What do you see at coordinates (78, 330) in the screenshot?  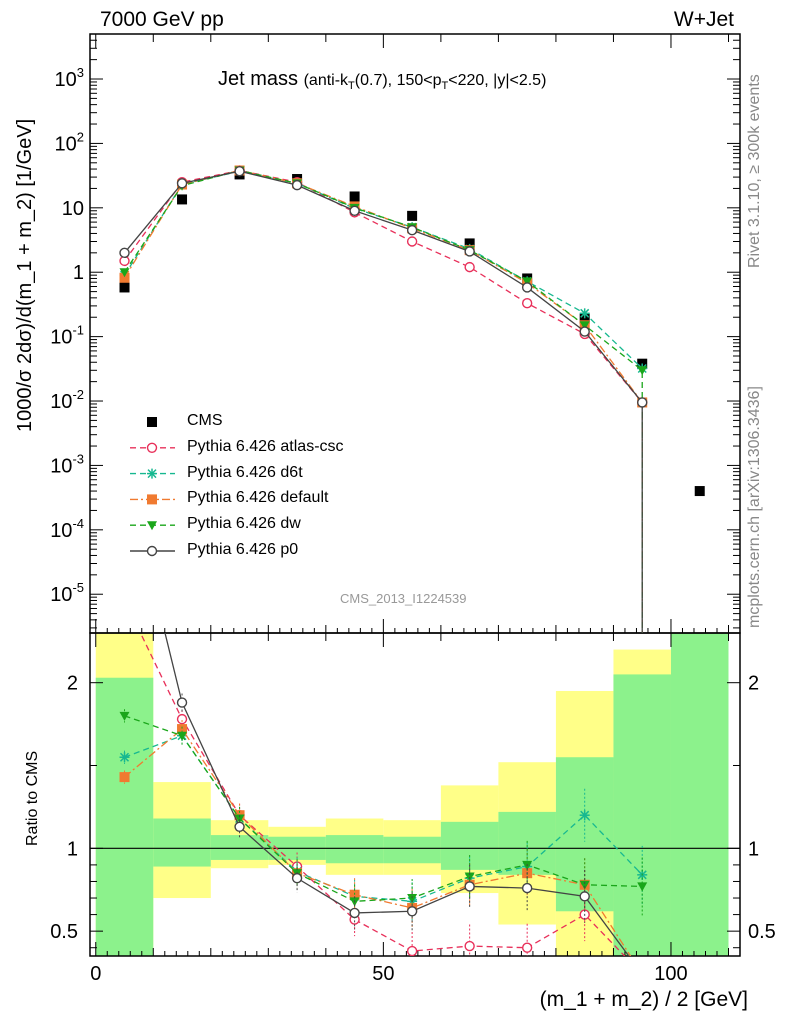 I see `y-tick-exponent: -1` at bounding box center [78, 330].